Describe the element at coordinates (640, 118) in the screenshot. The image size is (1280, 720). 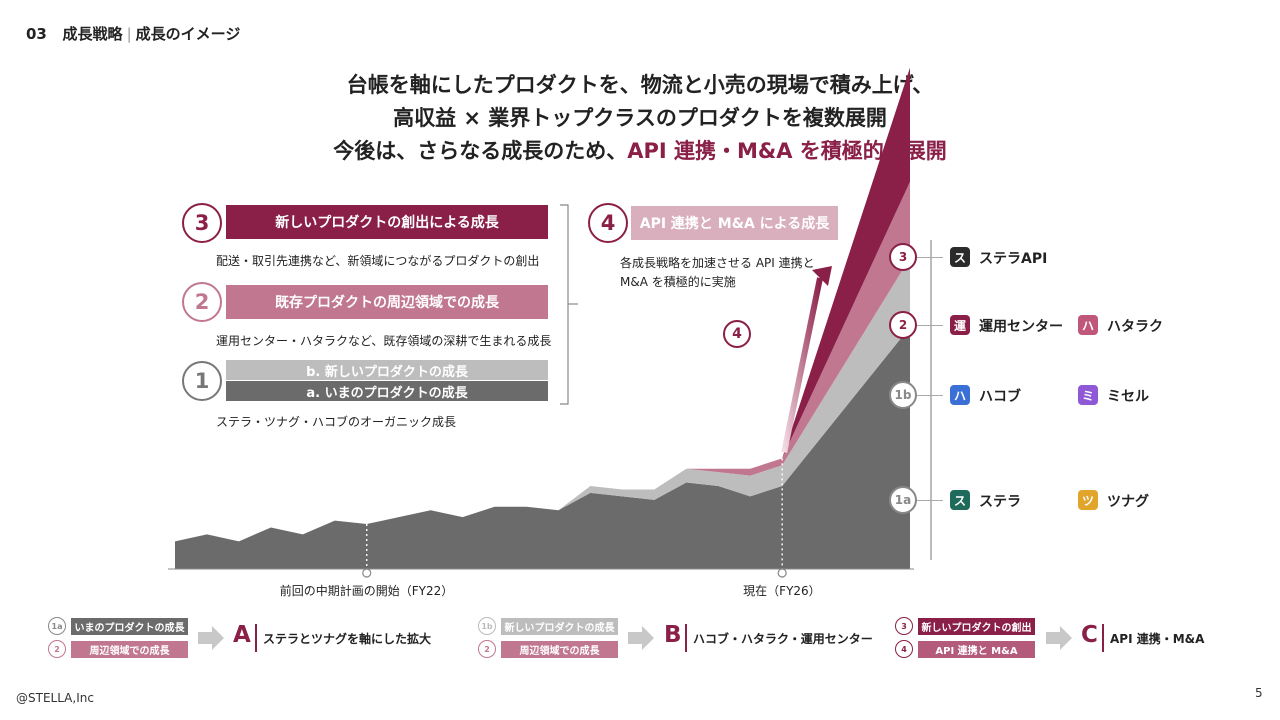
I see `headline-line2: 高収益 × 業界トップクラスのプロダクトを複数展開` at that location.